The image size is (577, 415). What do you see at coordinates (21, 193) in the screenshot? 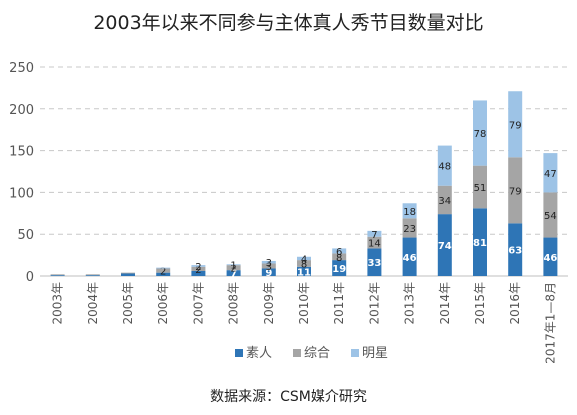
I see `y-tick-label: 100` at bounding box center [21, 193].